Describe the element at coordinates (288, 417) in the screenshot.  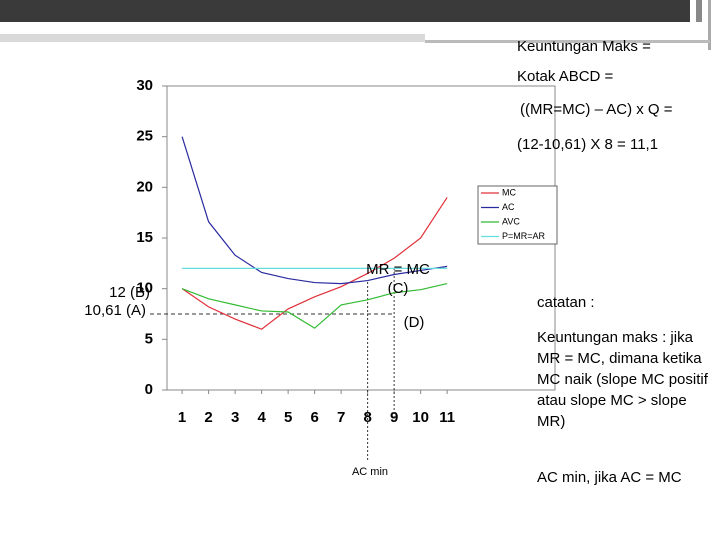
I see `x-tick-label: 5` at that location.